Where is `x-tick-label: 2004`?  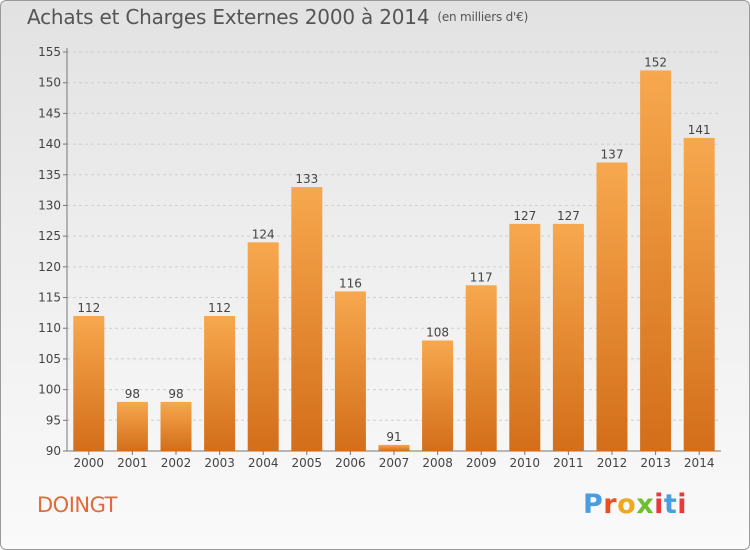 x-tick-label: 2004 is located at coordinates (263, 463).